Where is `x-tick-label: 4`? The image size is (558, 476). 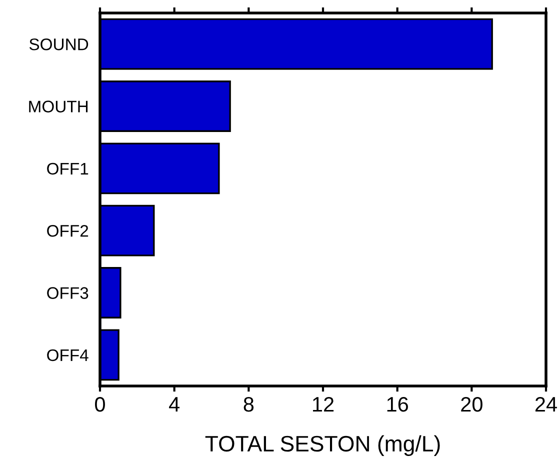 x-tick-label: 4 is located at coordinates (174, 404).